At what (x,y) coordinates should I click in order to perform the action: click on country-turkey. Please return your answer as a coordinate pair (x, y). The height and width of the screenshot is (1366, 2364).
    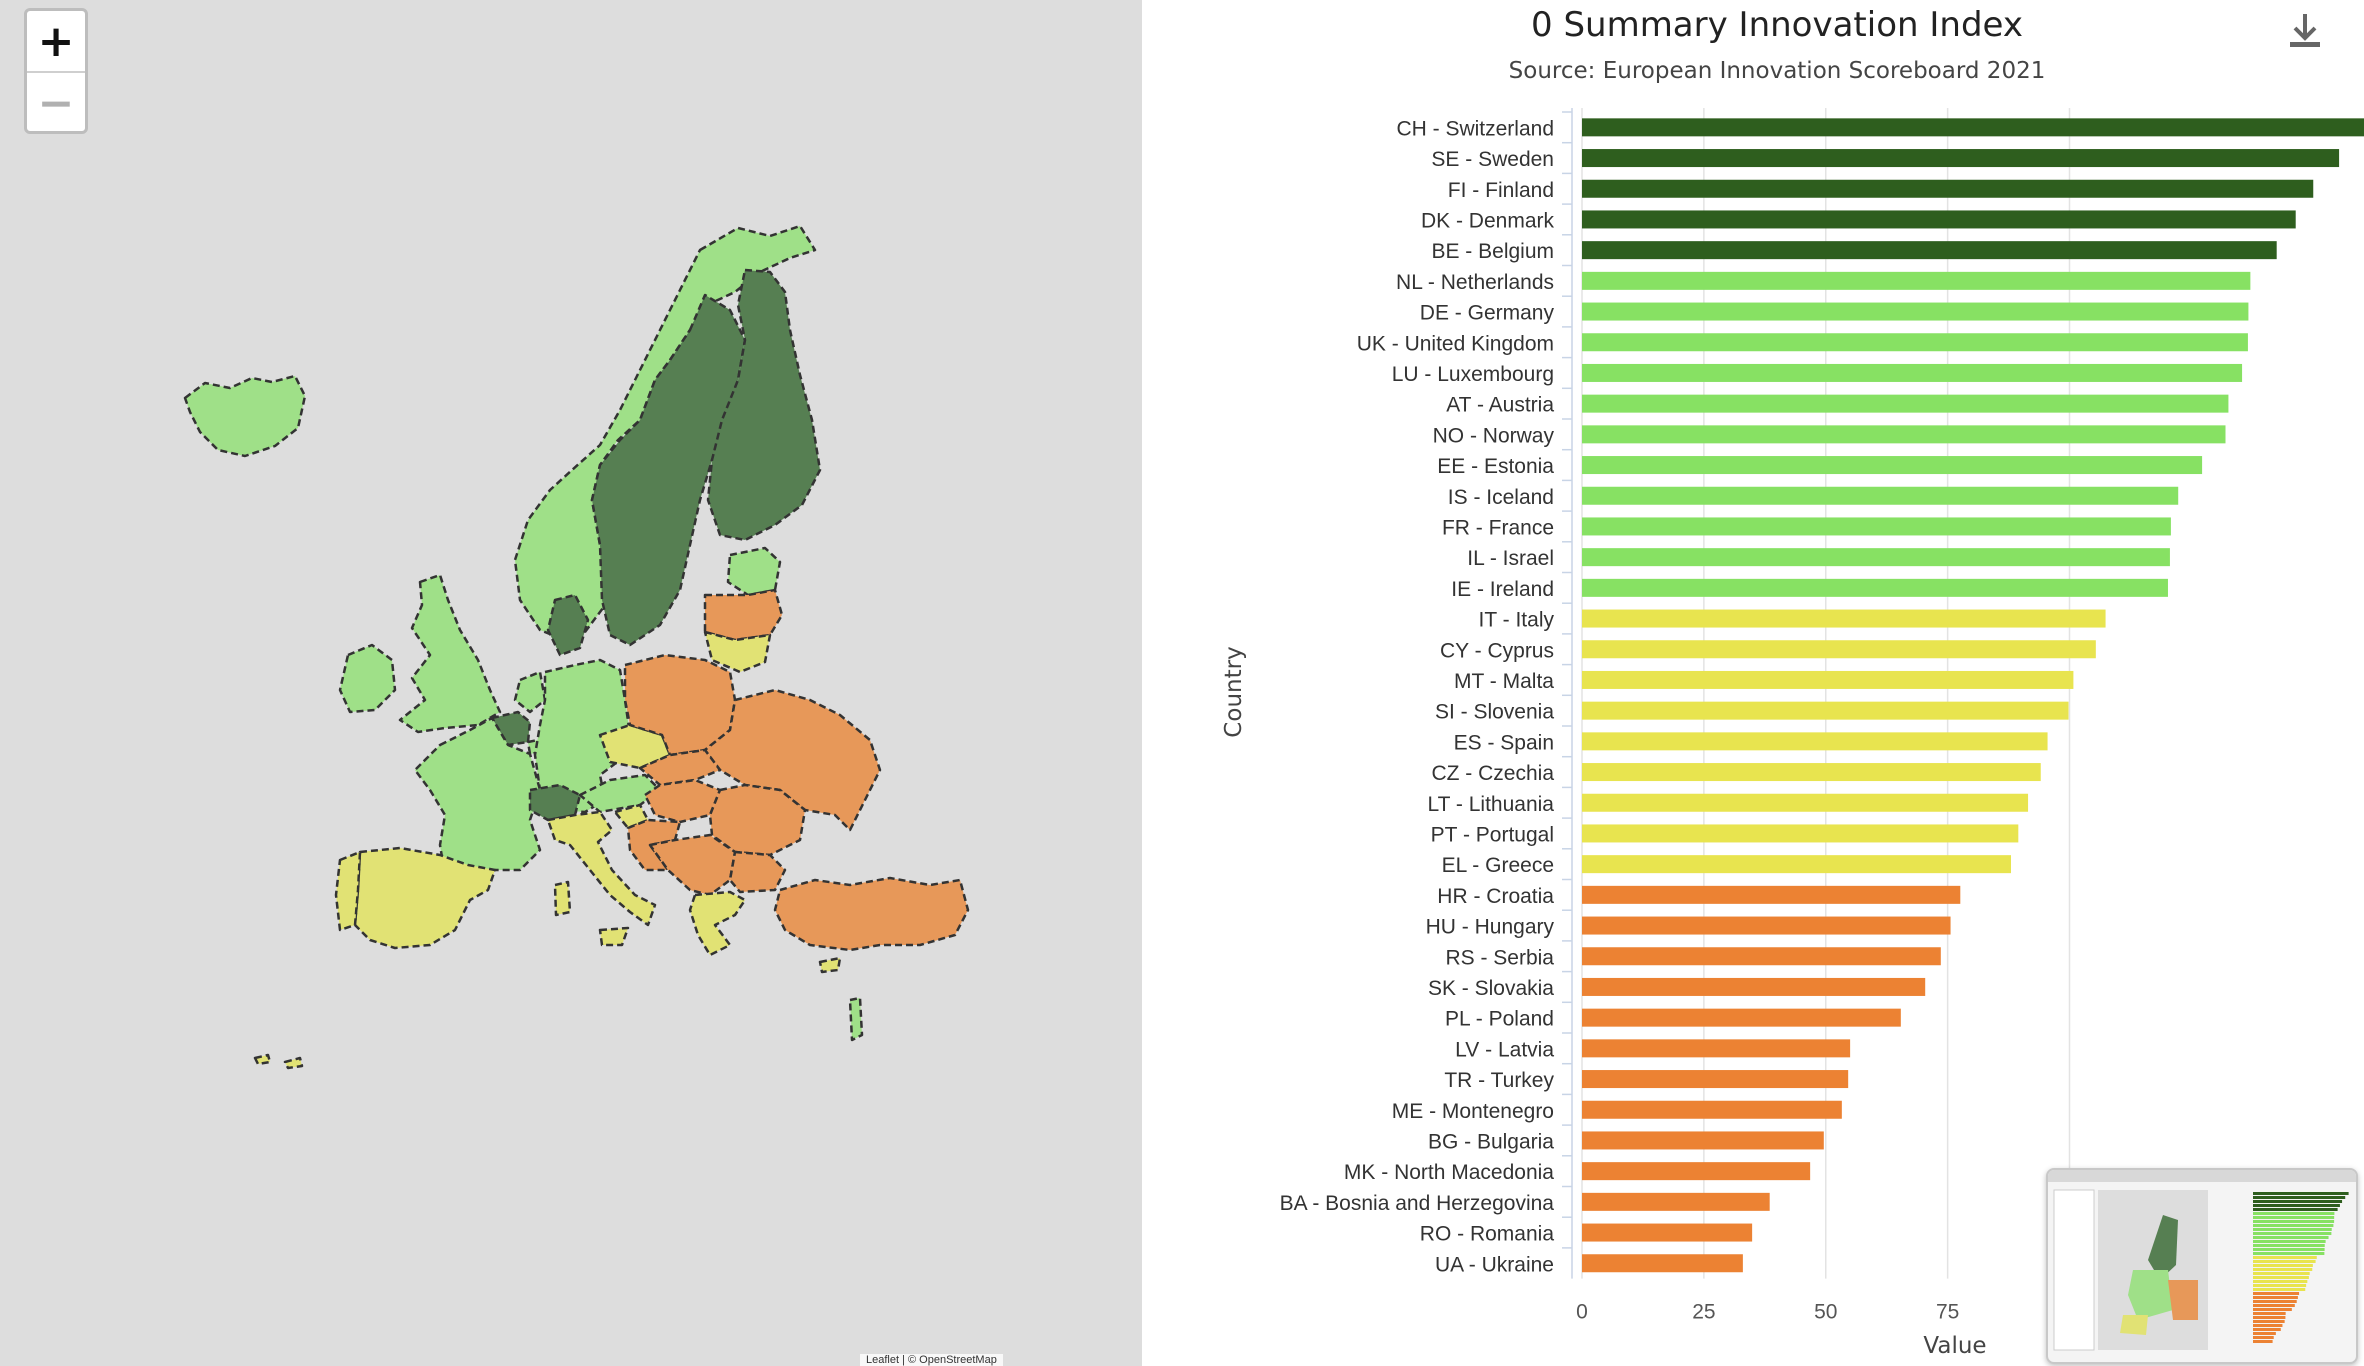
    Looking at the image, I should click on (871, 914).